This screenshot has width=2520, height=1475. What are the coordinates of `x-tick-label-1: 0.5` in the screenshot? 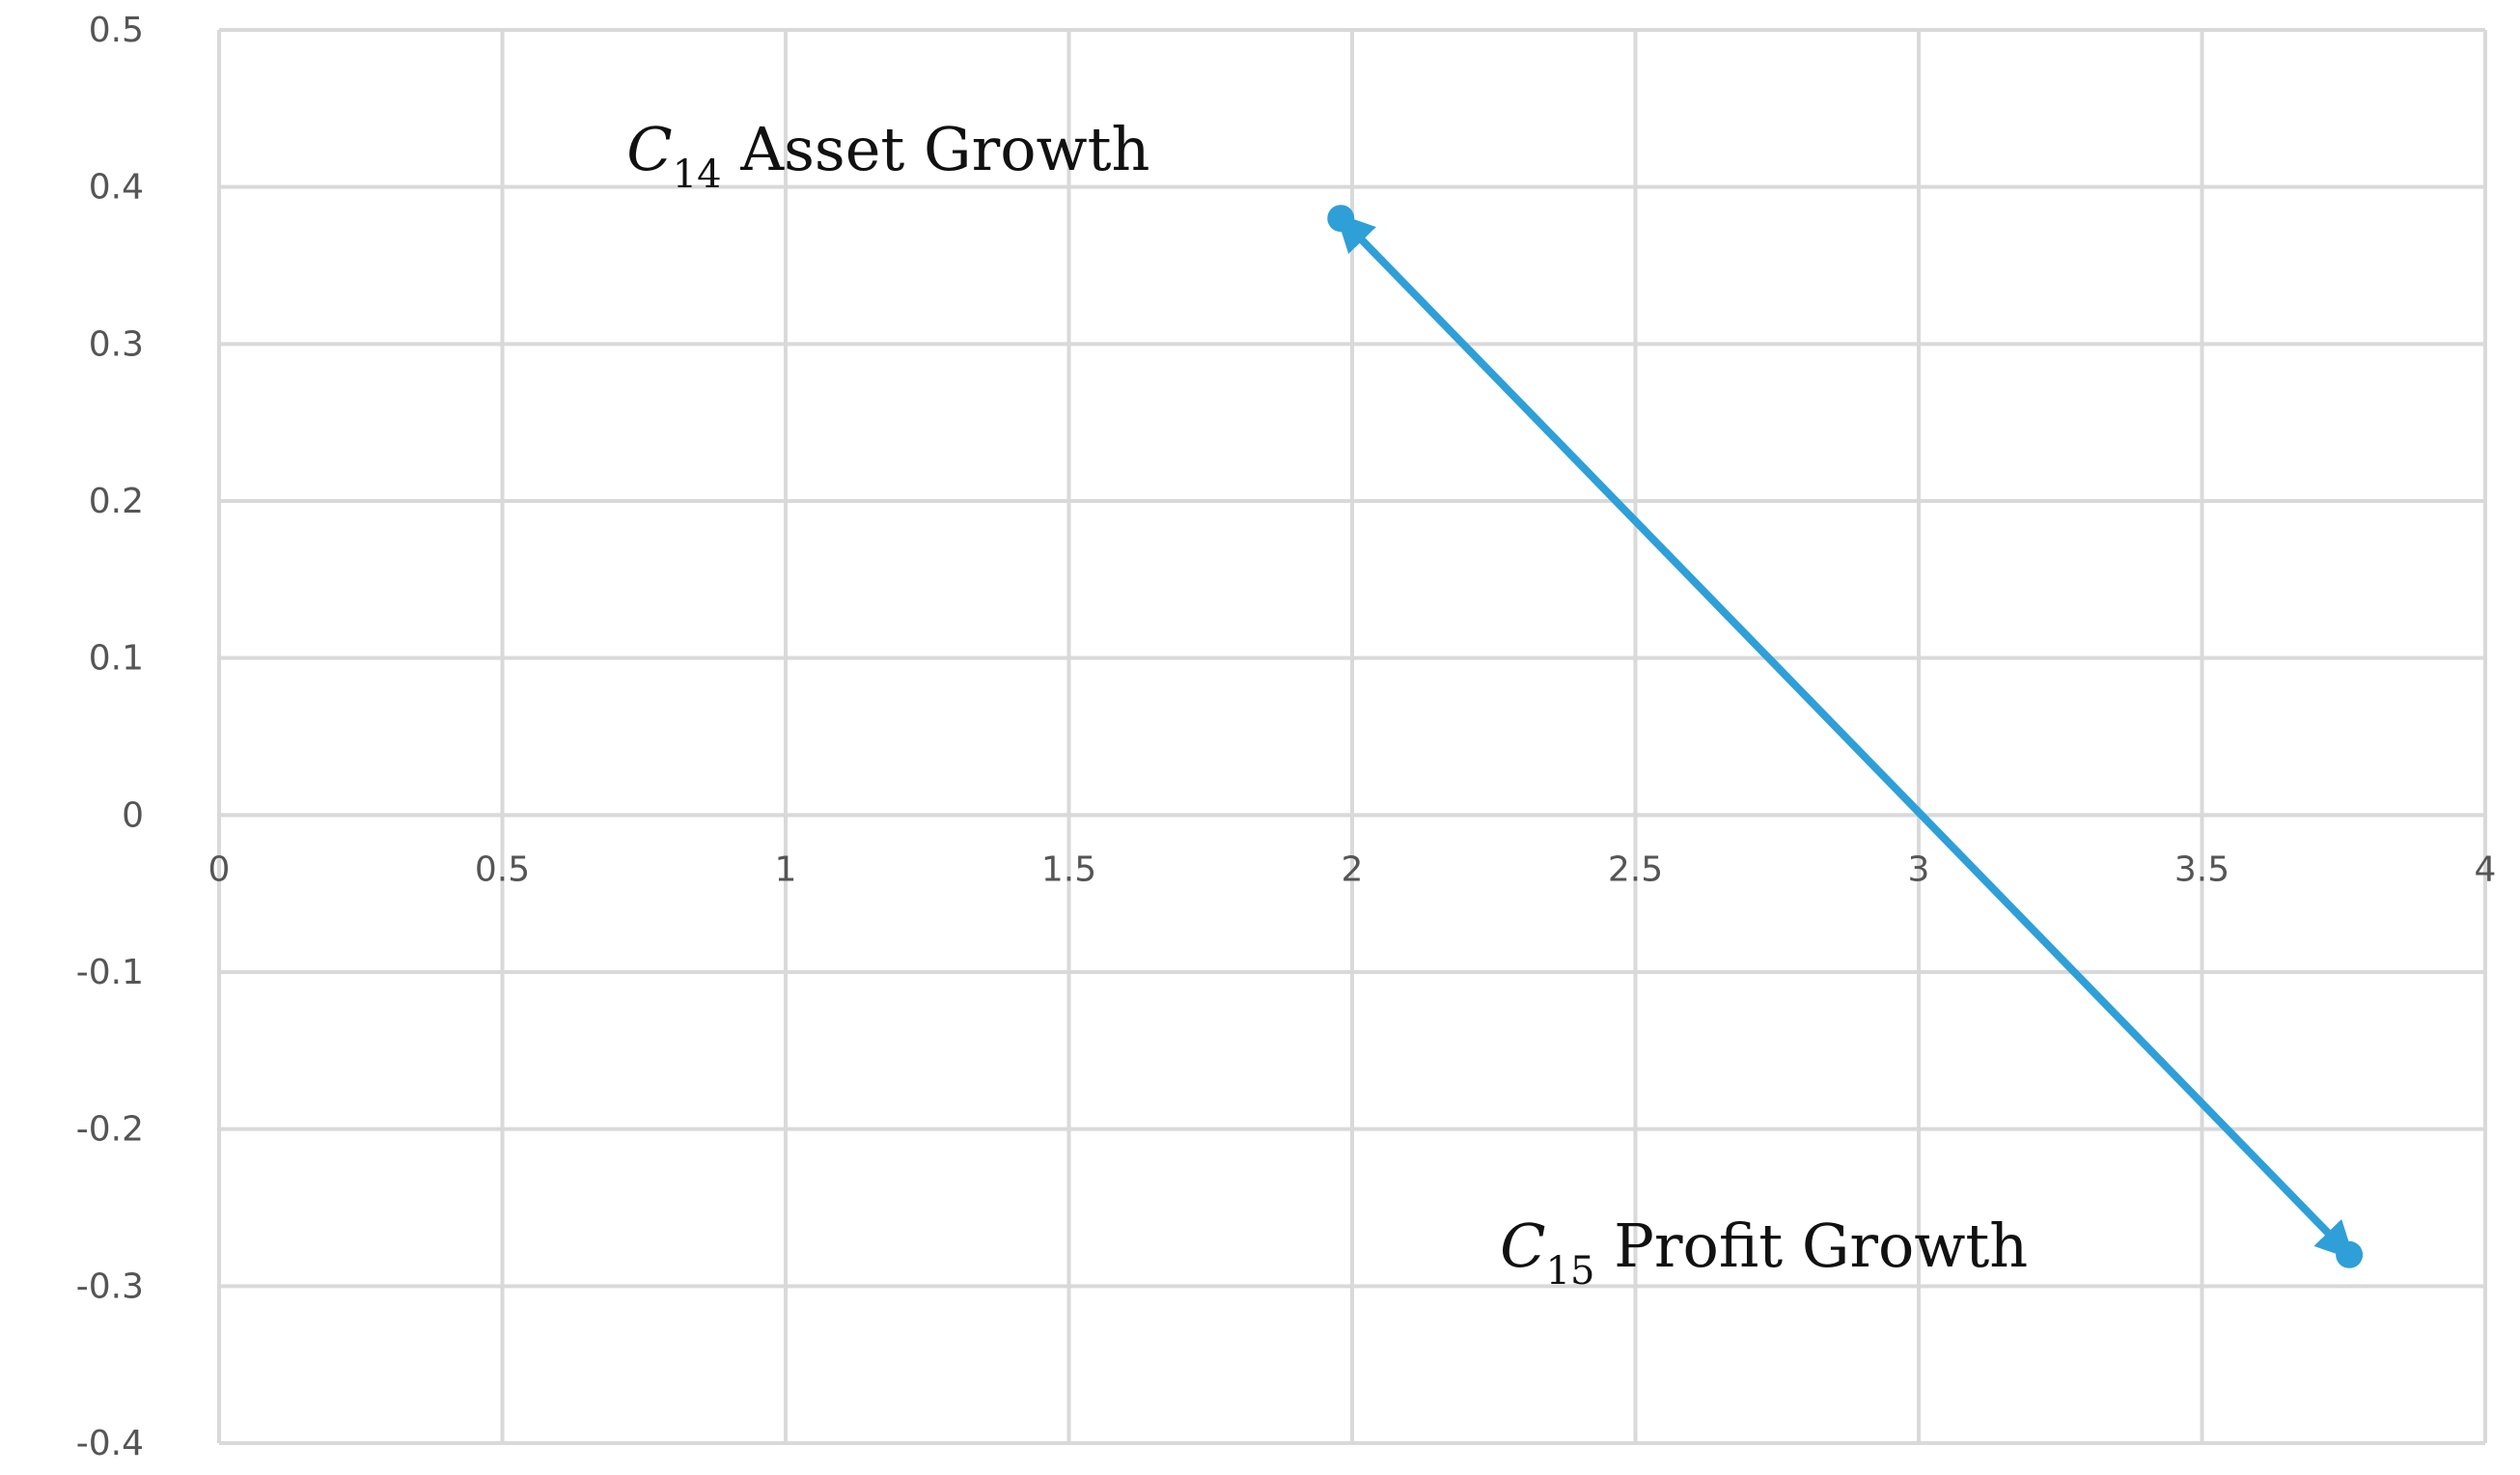 It's located at (502, 869).